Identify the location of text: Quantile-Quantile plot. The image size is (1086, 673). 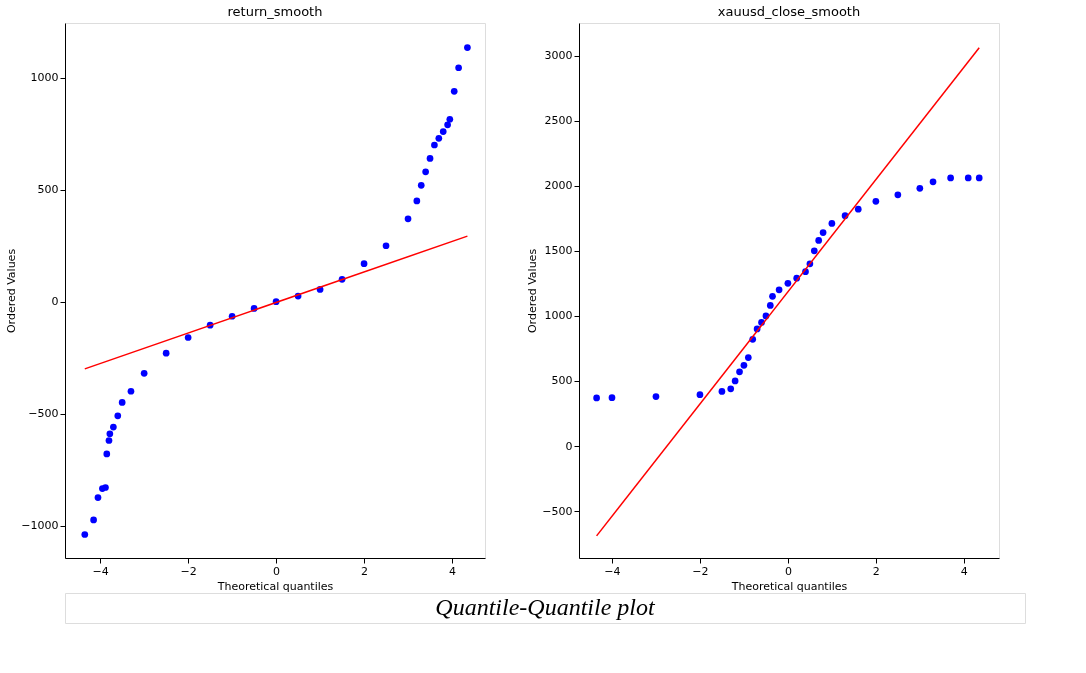
(545, 607).